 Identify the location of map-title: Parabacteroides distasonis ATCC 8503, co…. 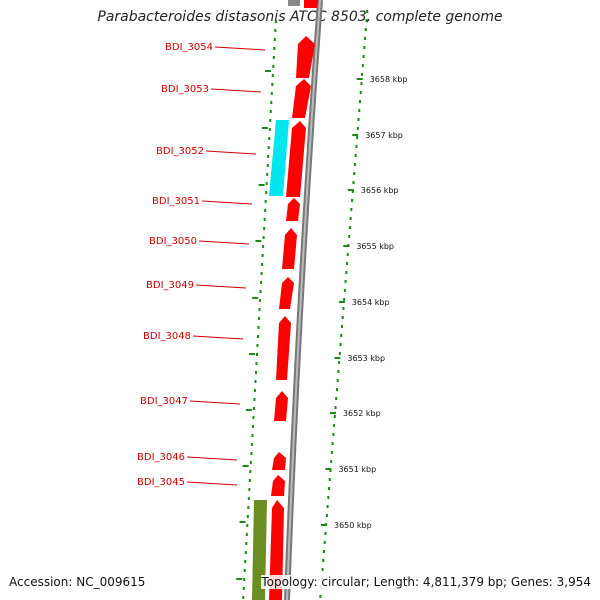
(300, 17).